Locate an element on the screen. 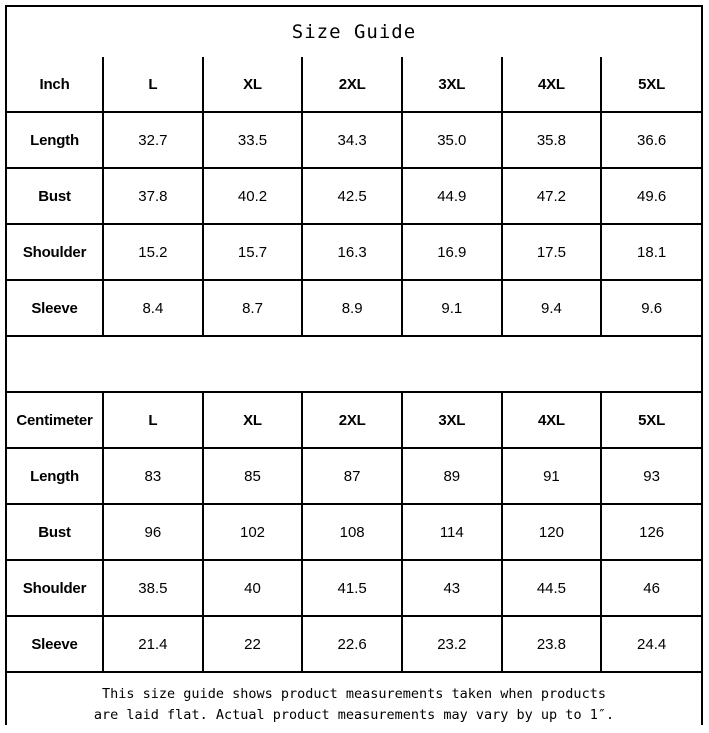 This screenshot has width=709, height=733. cm-bust-5xl: 126 is located at coordinates (651, 532).